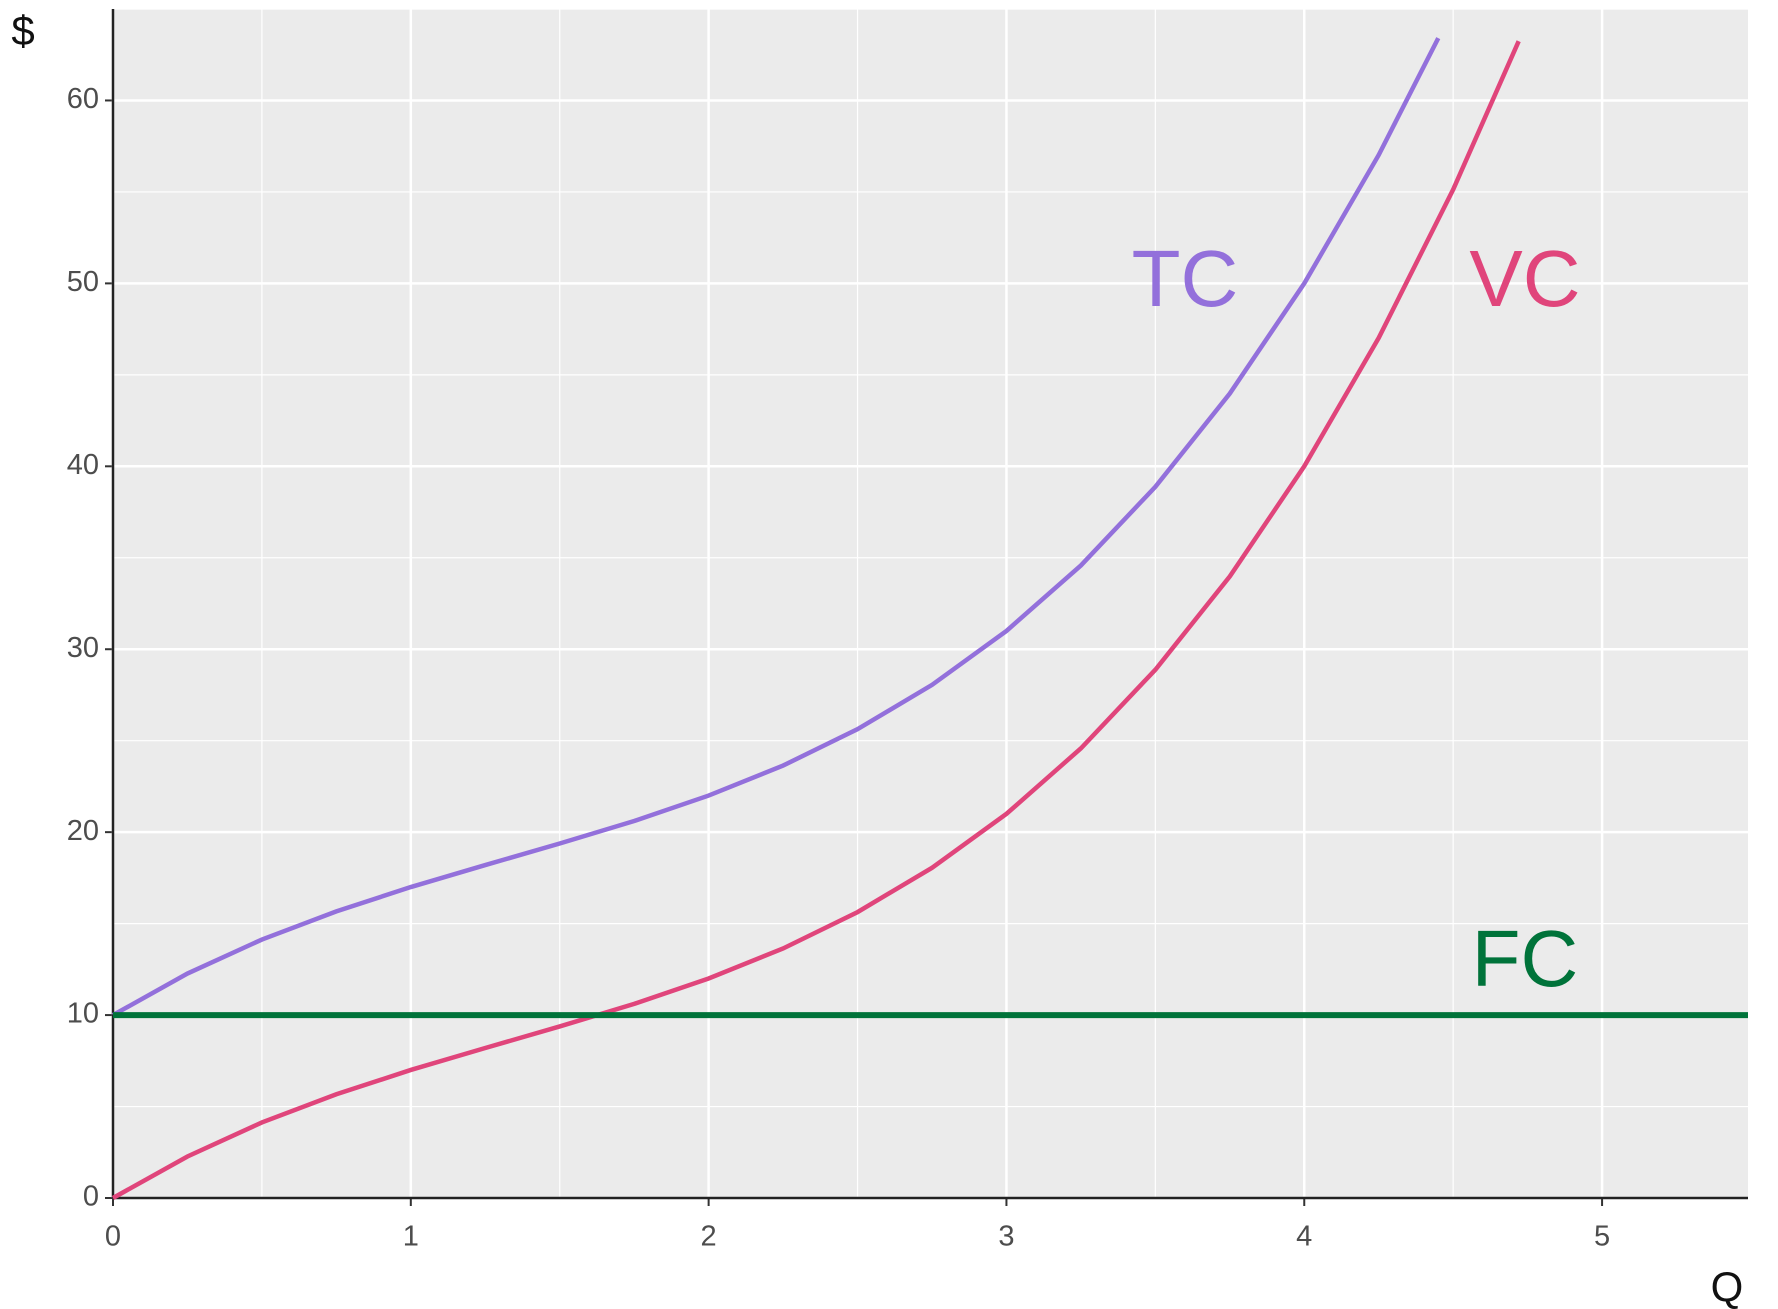 This screenshot has height=1309, width=1778. What do you see at coordinates (1006, 1237) in the screenshot?
I see `x-tick-label: 3` at bounding box center [1006, 1237].